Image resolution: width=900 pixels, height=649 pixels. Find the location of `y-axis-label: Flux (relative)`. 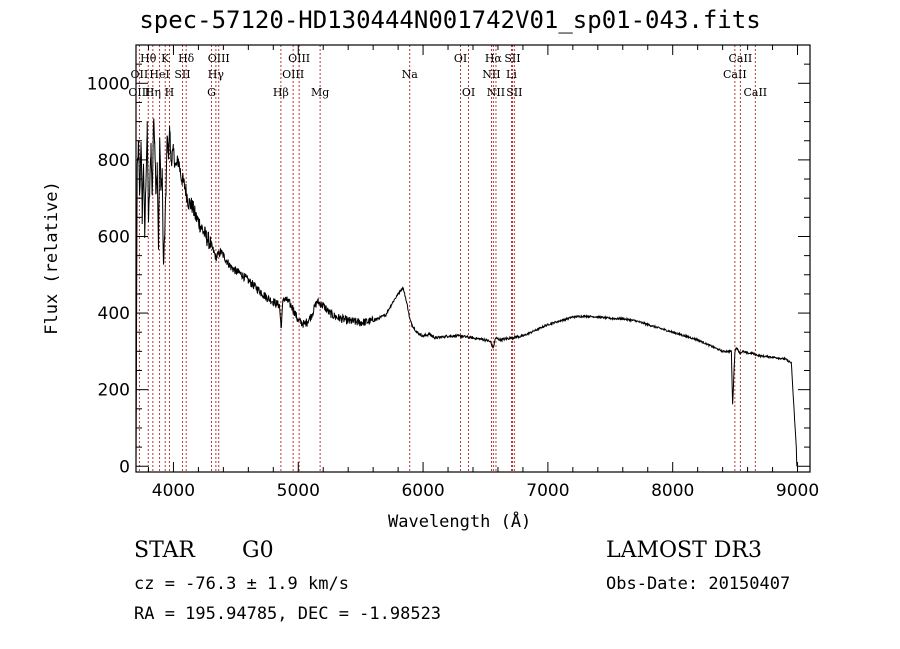

y-axis-label: Flux (relative) is located at coordinates (52, 258).